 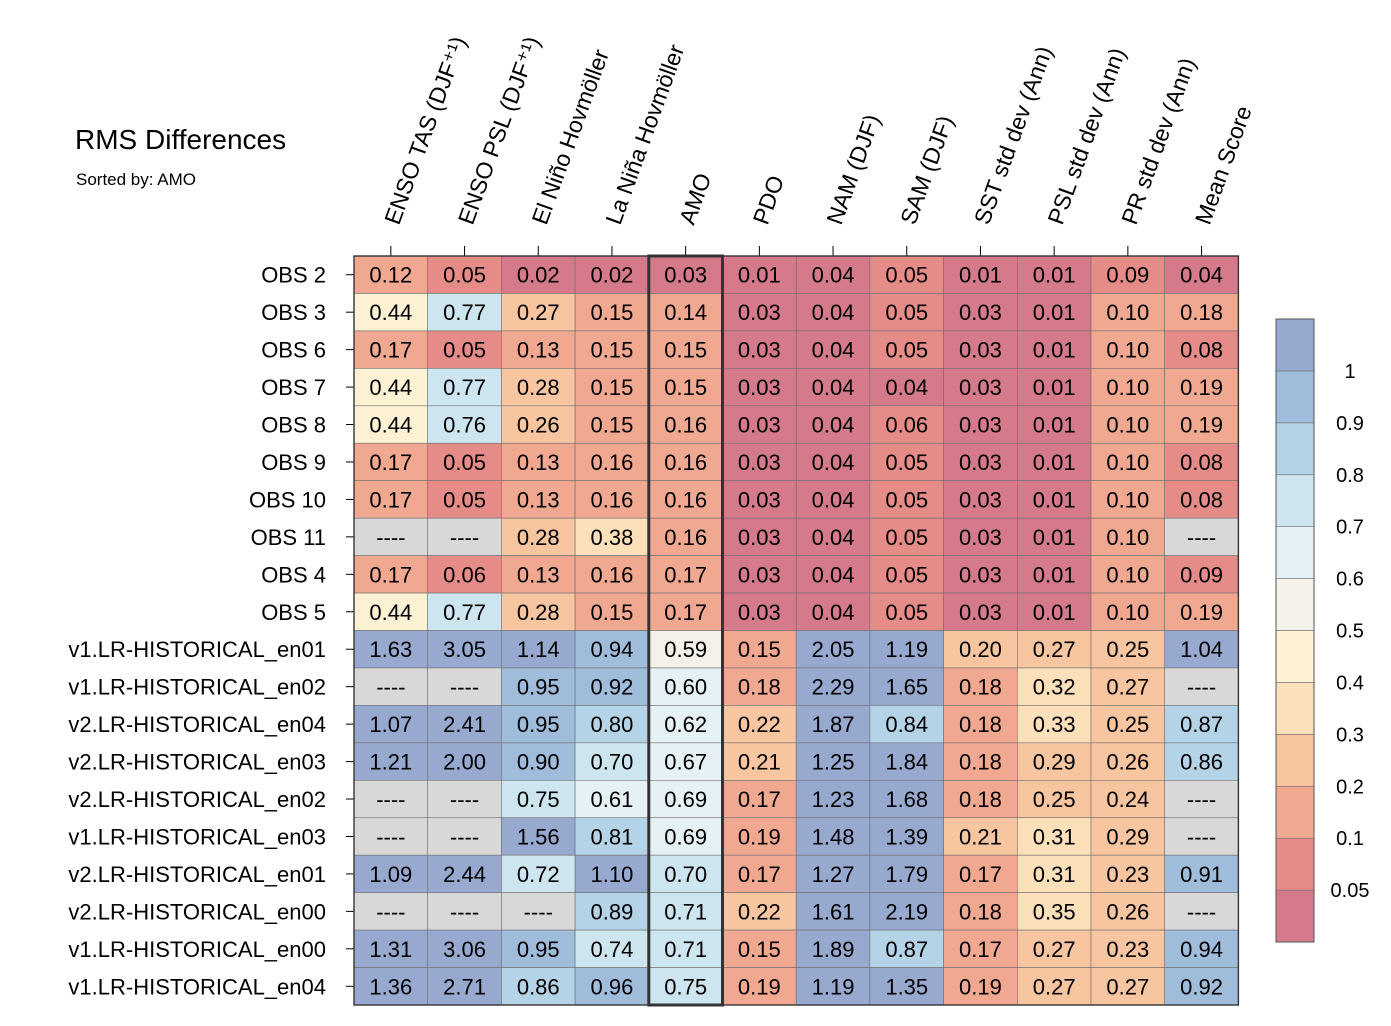 What do you see at coordinates (612, 874) in the screenshot?
I see `cell-value: 1.10` at bounding box center [612, 874].